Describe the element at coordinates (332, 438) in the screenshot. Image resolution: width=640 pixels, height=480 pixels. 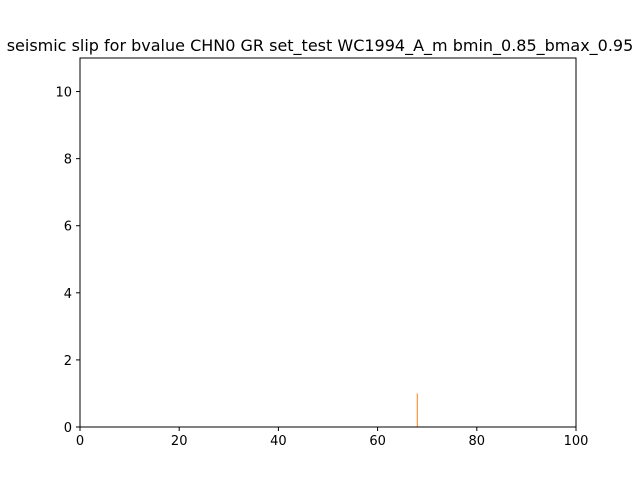
I see `x-axis: 0 20 40 60 80 100` at that location.